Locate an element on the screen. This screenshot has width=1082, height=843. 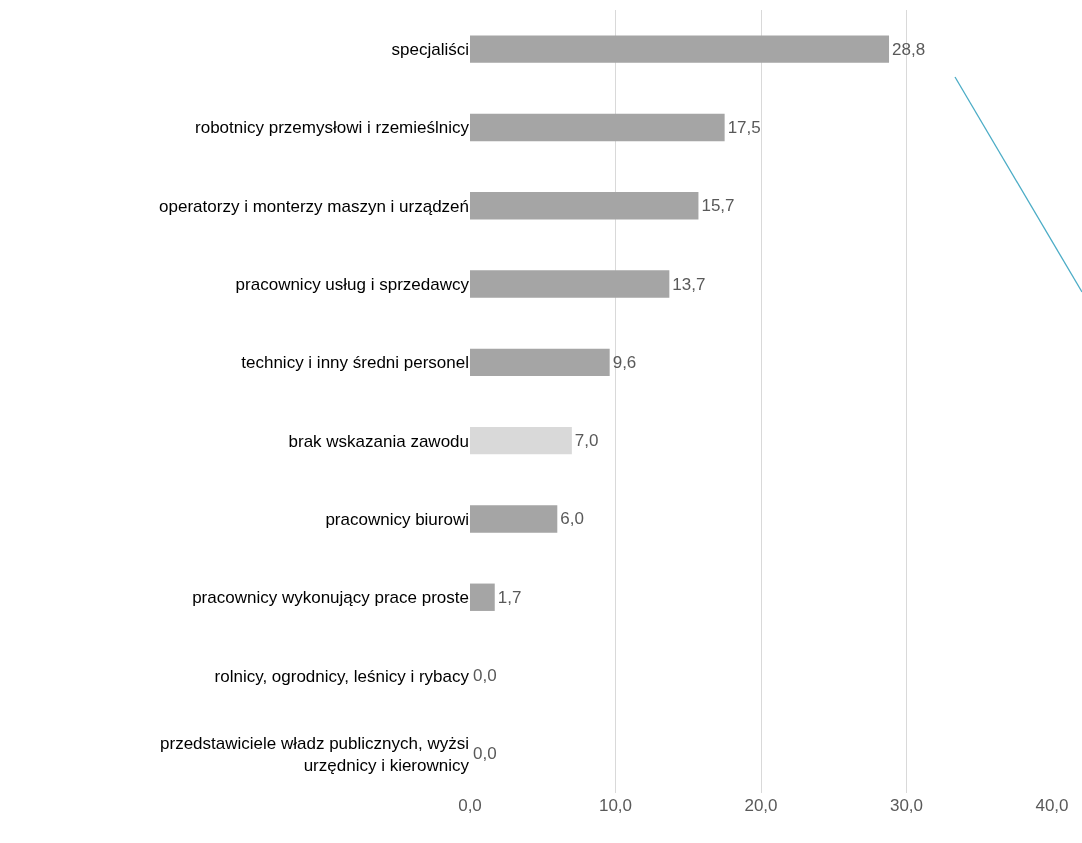
x-tick-label: 30,0 is located at coordinates (906, 805).